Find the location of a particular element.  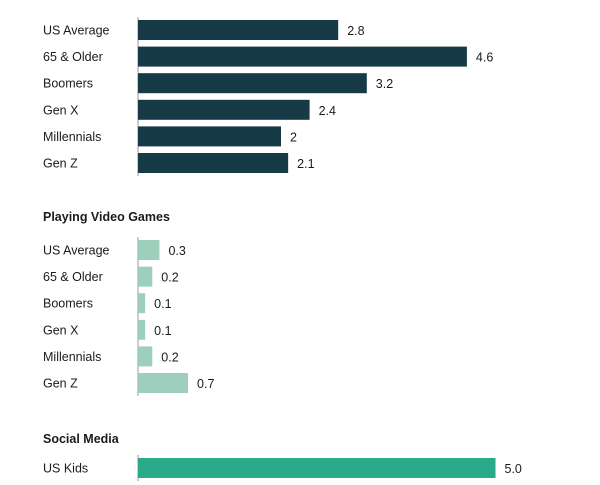

data-label: 5.0 is located at coordinates (513, 469).